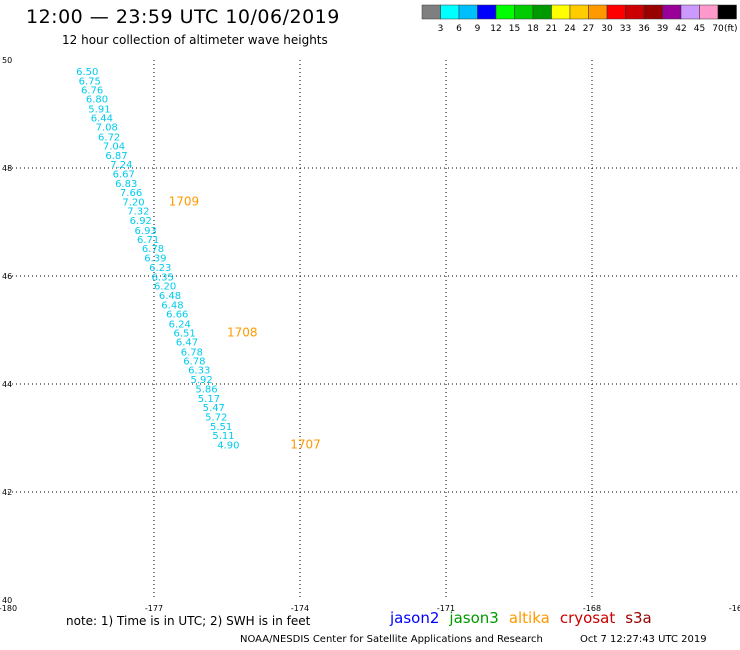 The image size is (740, 650). Describe the element at coordinates (183, 17) in the screenshot. I see `page-title: 12:00 — 23:59 UTC 10/06/2019` at that location.